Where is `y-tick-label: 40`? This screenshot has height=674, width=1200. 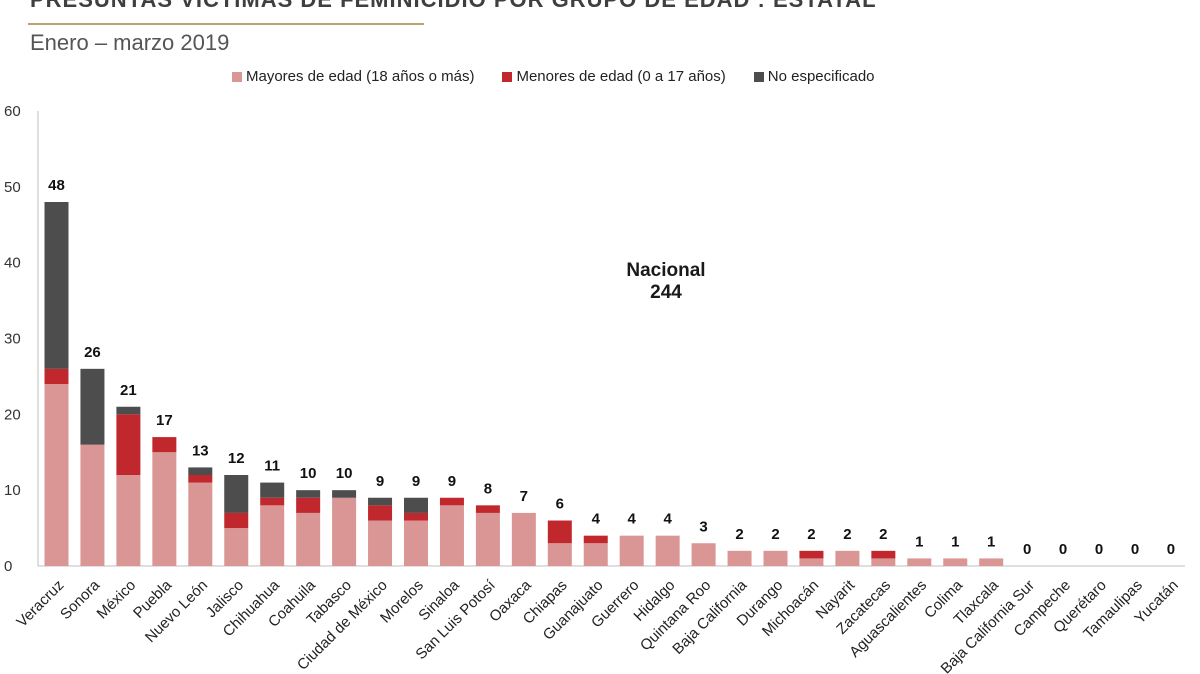
y-tick-label: 40 is located at coordinates (12, 263).